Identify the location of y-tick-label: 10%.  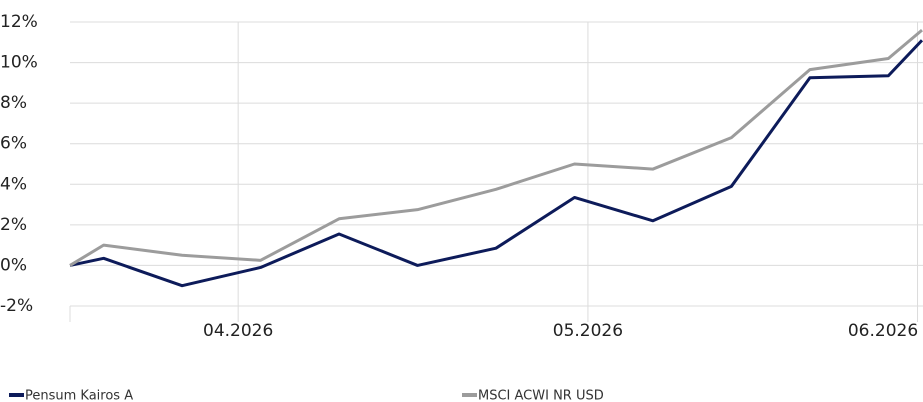
(19, 63).